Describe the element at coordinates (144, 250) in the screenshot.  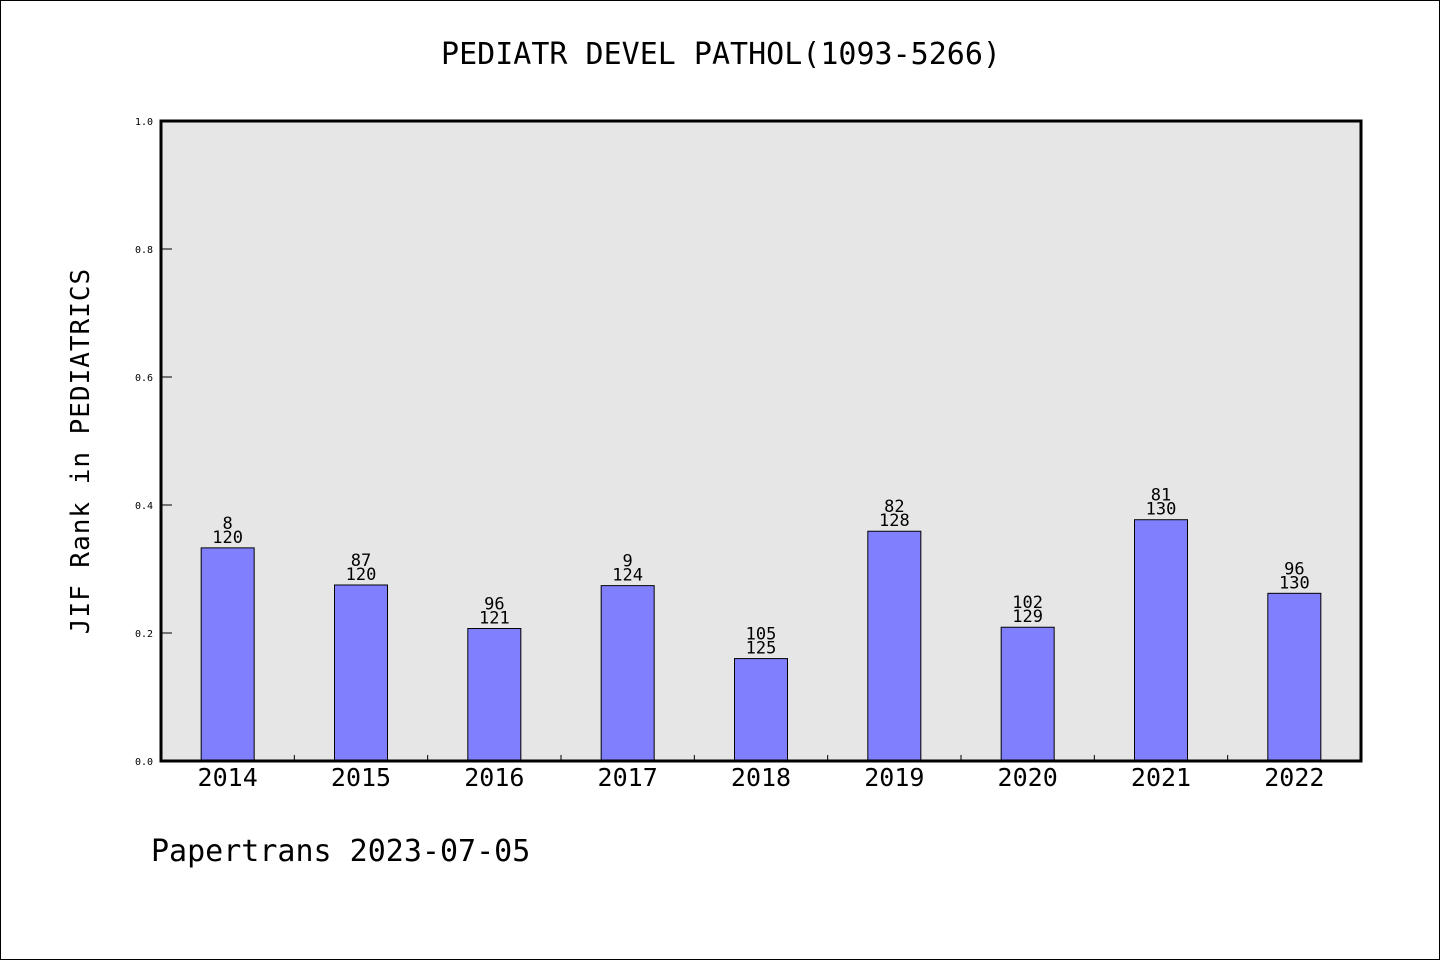
I see `y-tick-label: 0.8` at that location.